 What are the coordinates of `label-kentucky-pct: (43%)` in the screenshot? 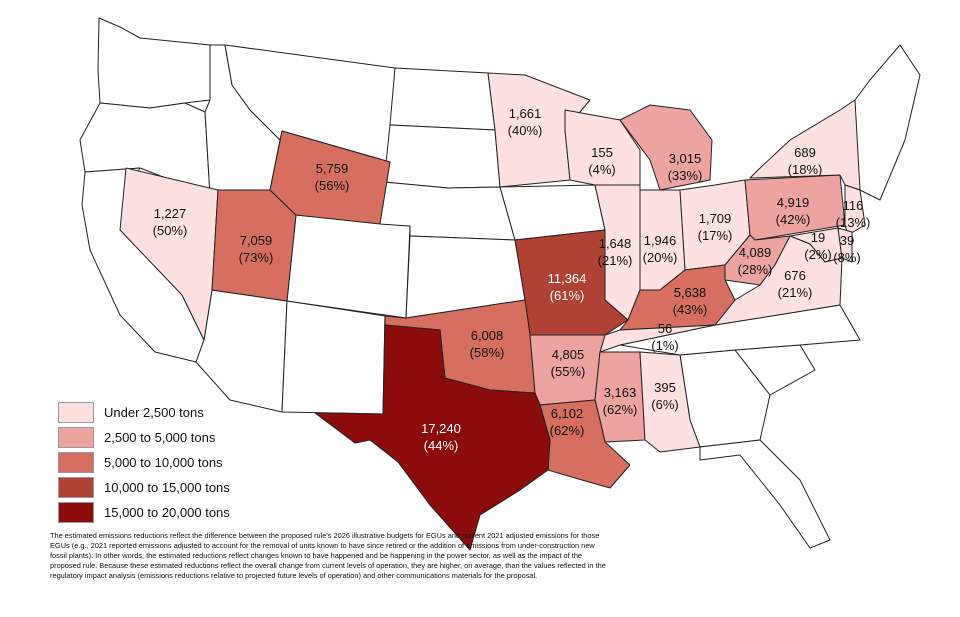 It's located at (690, 309).